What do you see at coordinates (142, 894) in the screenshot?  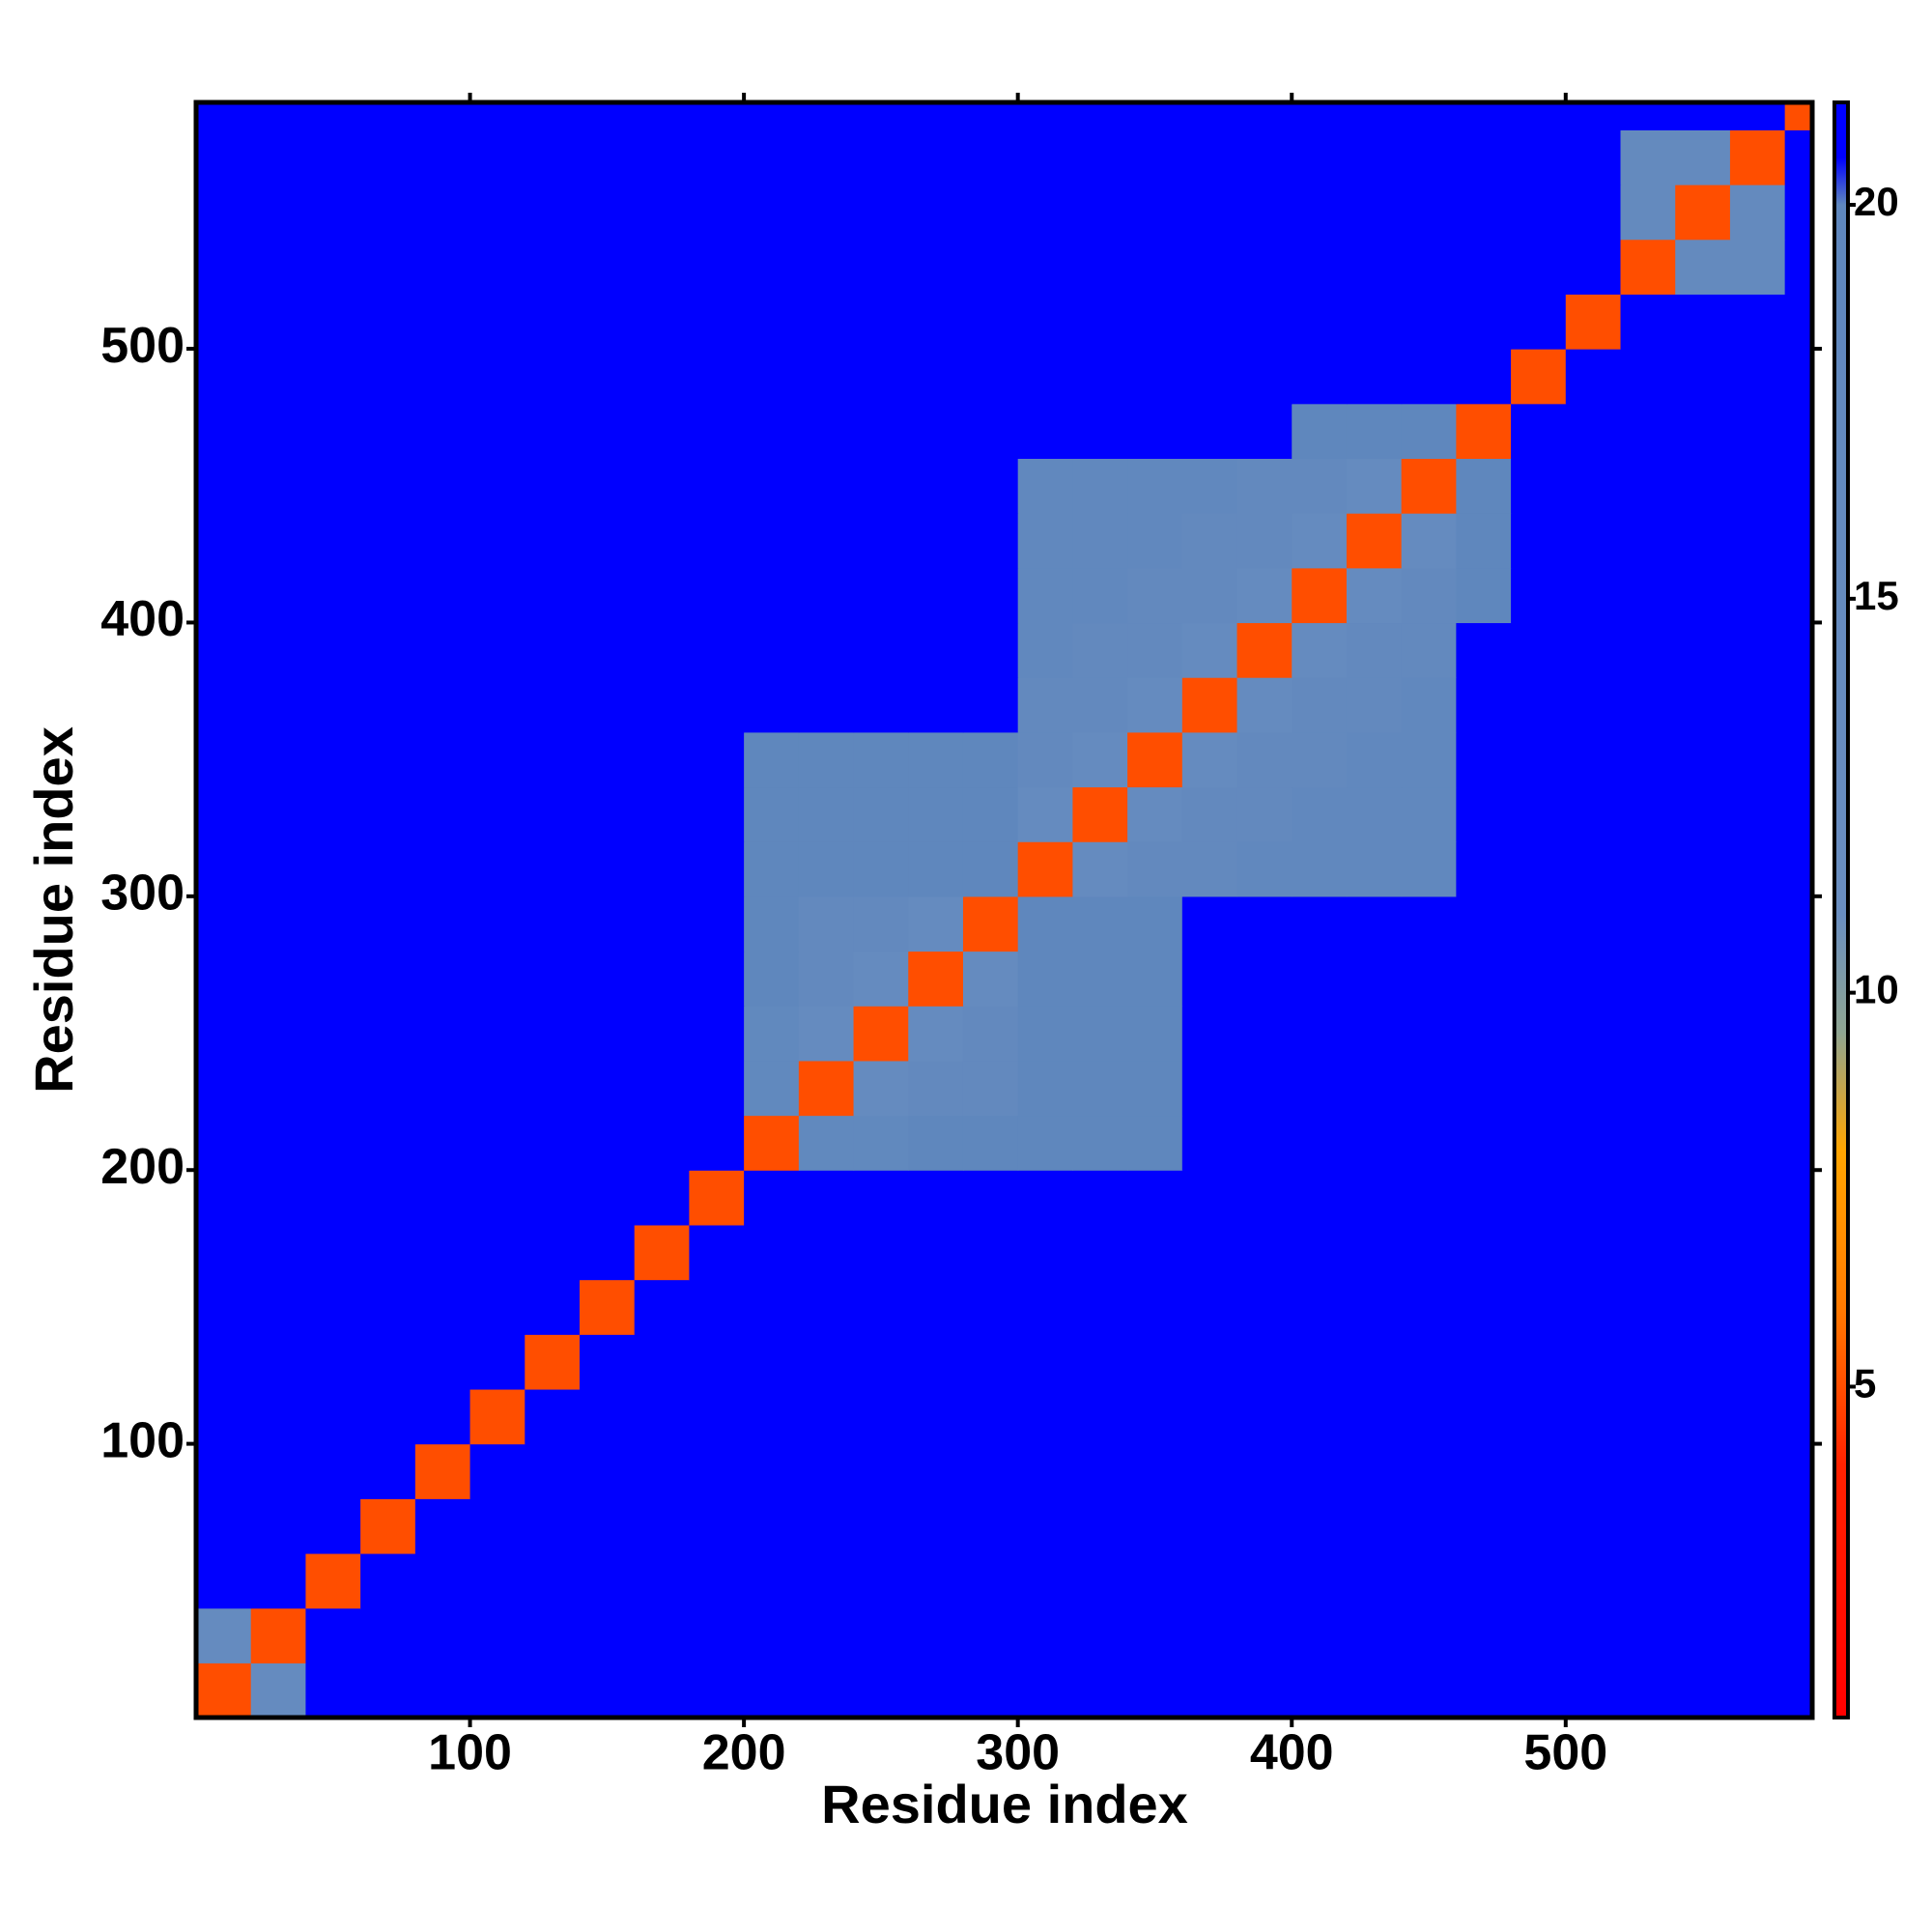 I see `y-tick-label: 300` at bounding box center [142, 894].